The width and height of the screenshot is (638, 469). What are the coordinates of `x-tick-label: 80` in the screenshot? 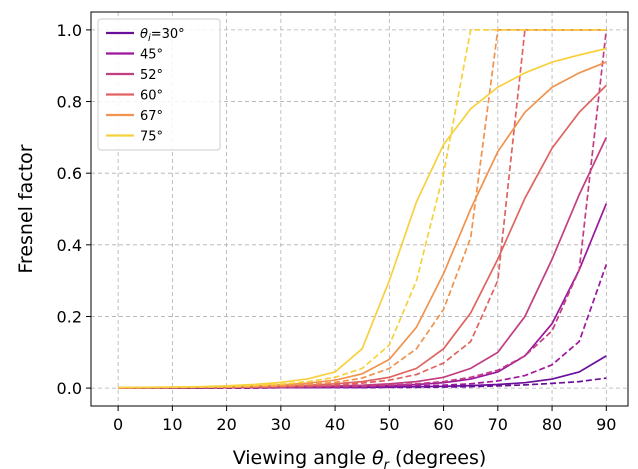 It's located at (552, 424).